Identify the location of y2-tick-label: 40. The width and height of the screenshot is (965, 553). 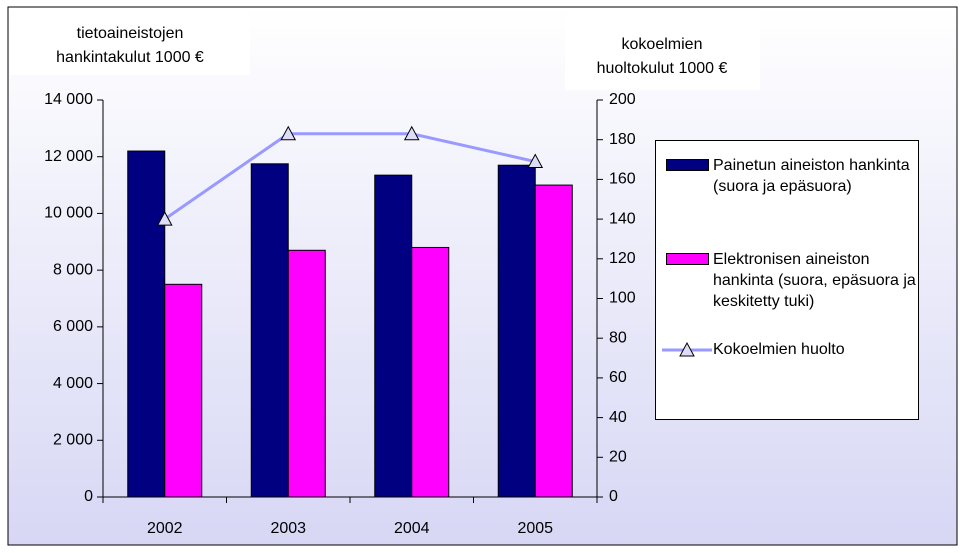
(618, 417).